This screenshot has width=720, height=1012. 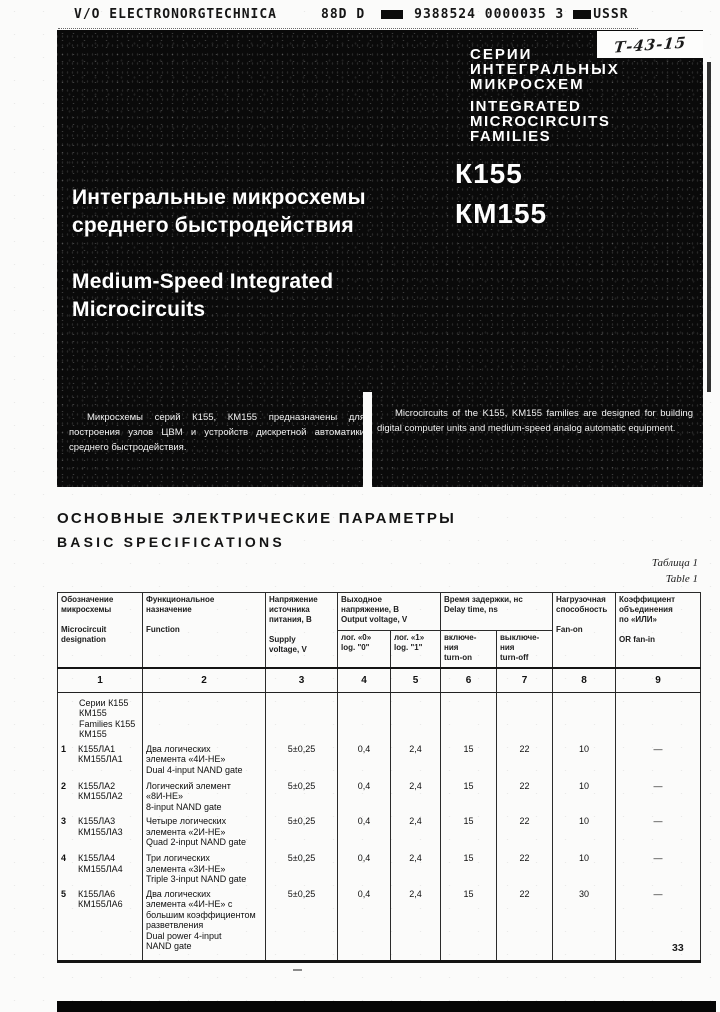 What do you see at coordinates (497, 611) in the screenshot?
I see `col-group-delay-time: Время задержки, нс Delay time, ns` at bounding box center [497, 611].